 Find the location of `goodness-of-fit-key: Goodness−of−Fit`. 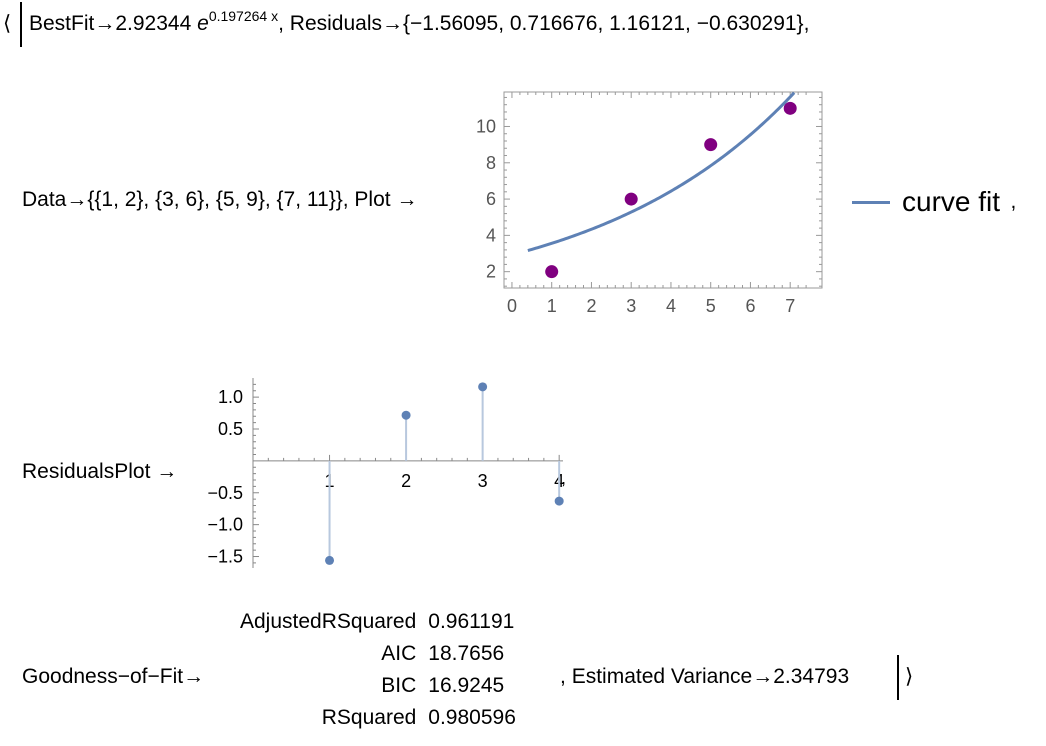

goodness-of-fit-key: Goodness−of−Fit is located at coordinates (103, 676).